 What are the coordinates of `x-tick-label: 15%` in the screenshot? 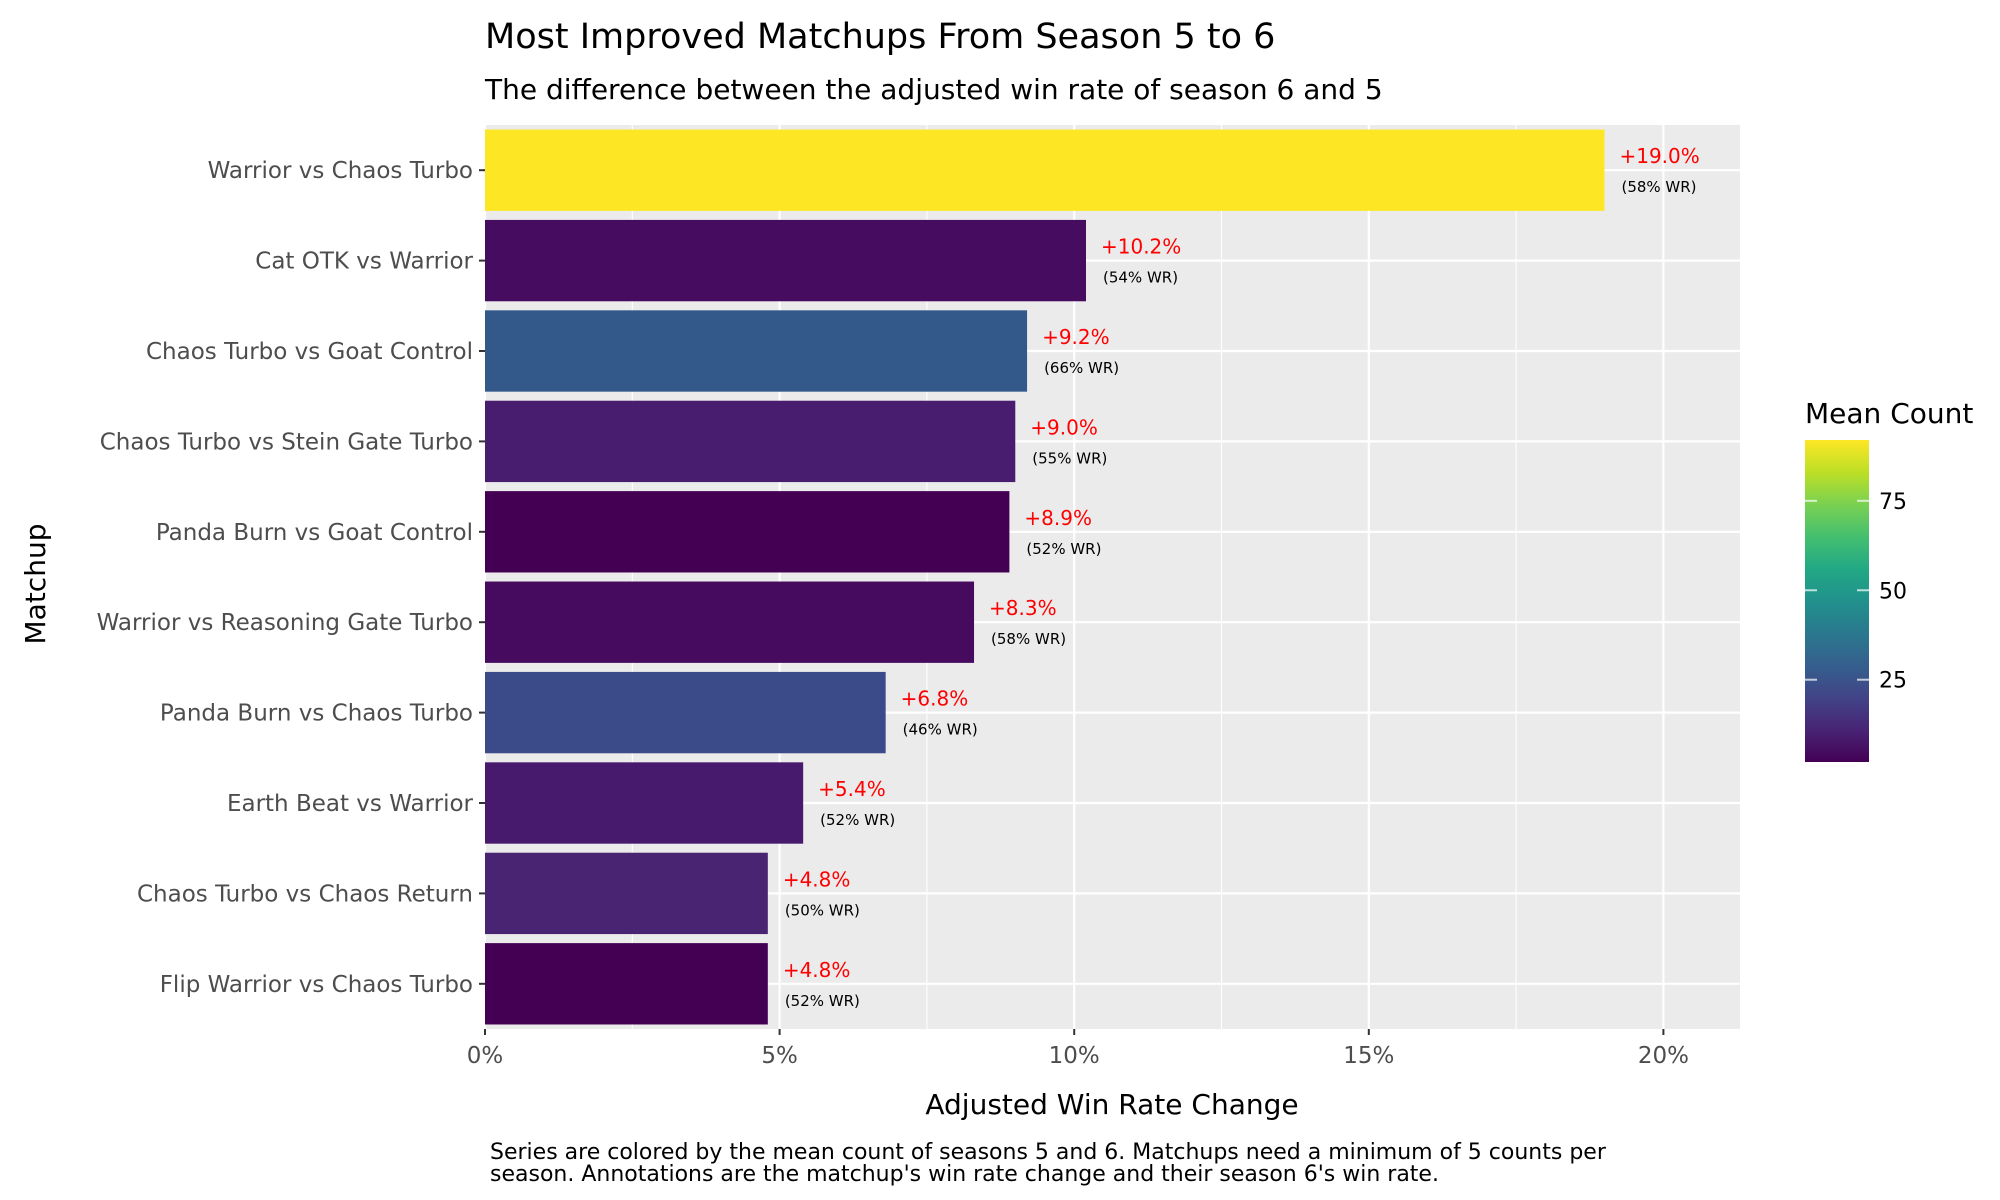 It's located at (1368, 1056).